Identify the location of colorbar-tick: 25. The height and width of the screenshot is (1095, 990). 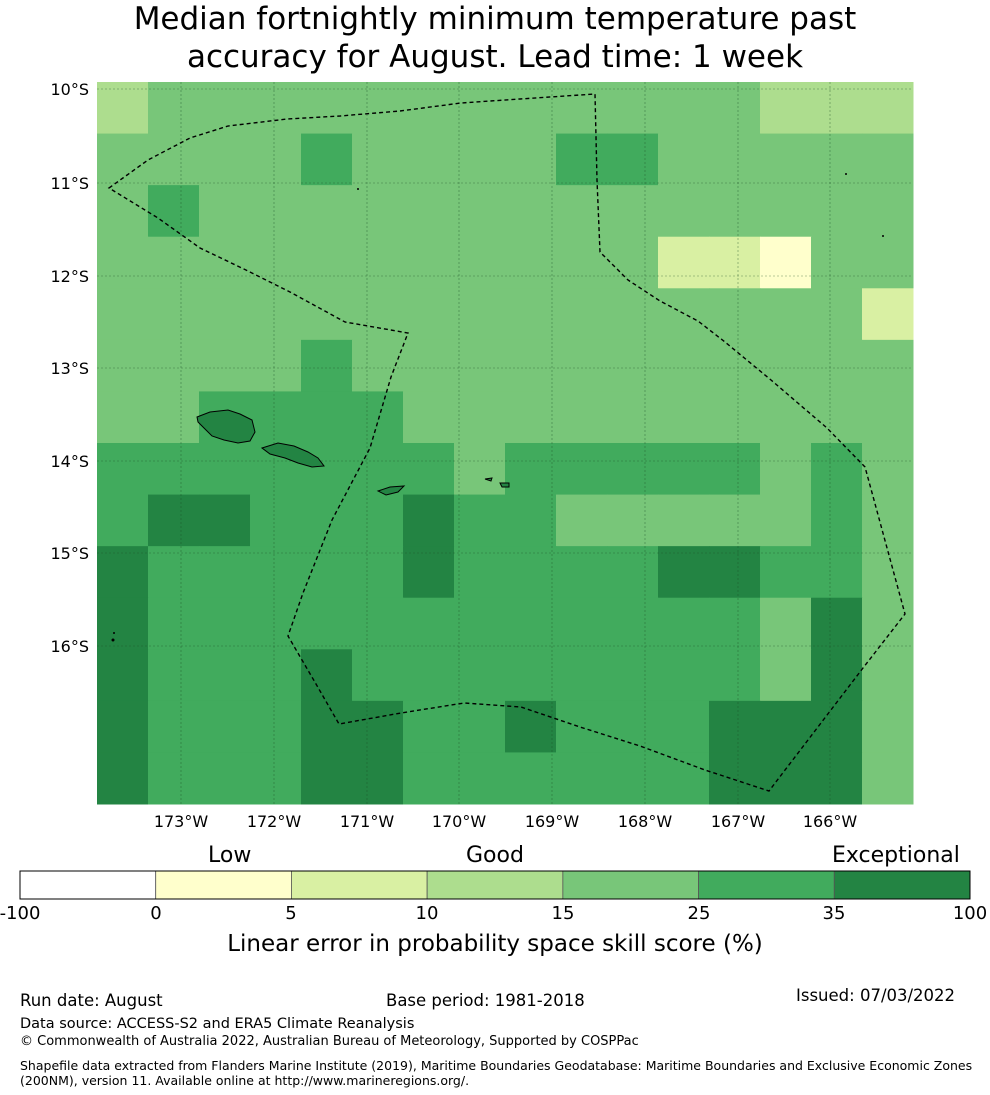
(699, 913).